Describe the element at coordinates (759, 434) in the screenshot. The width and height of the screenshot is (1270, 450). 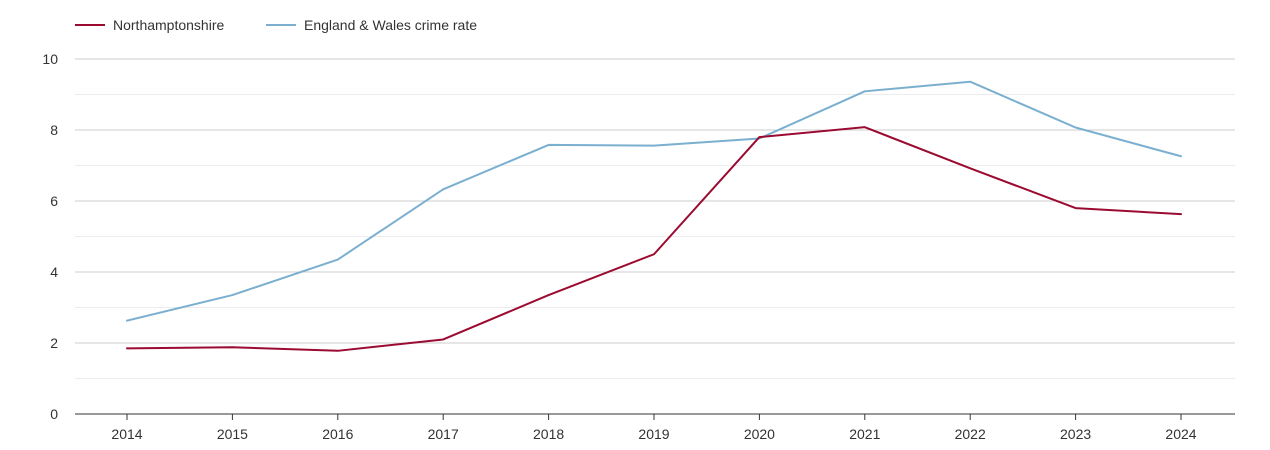
I see `x-tick-label: 2020` at that location.